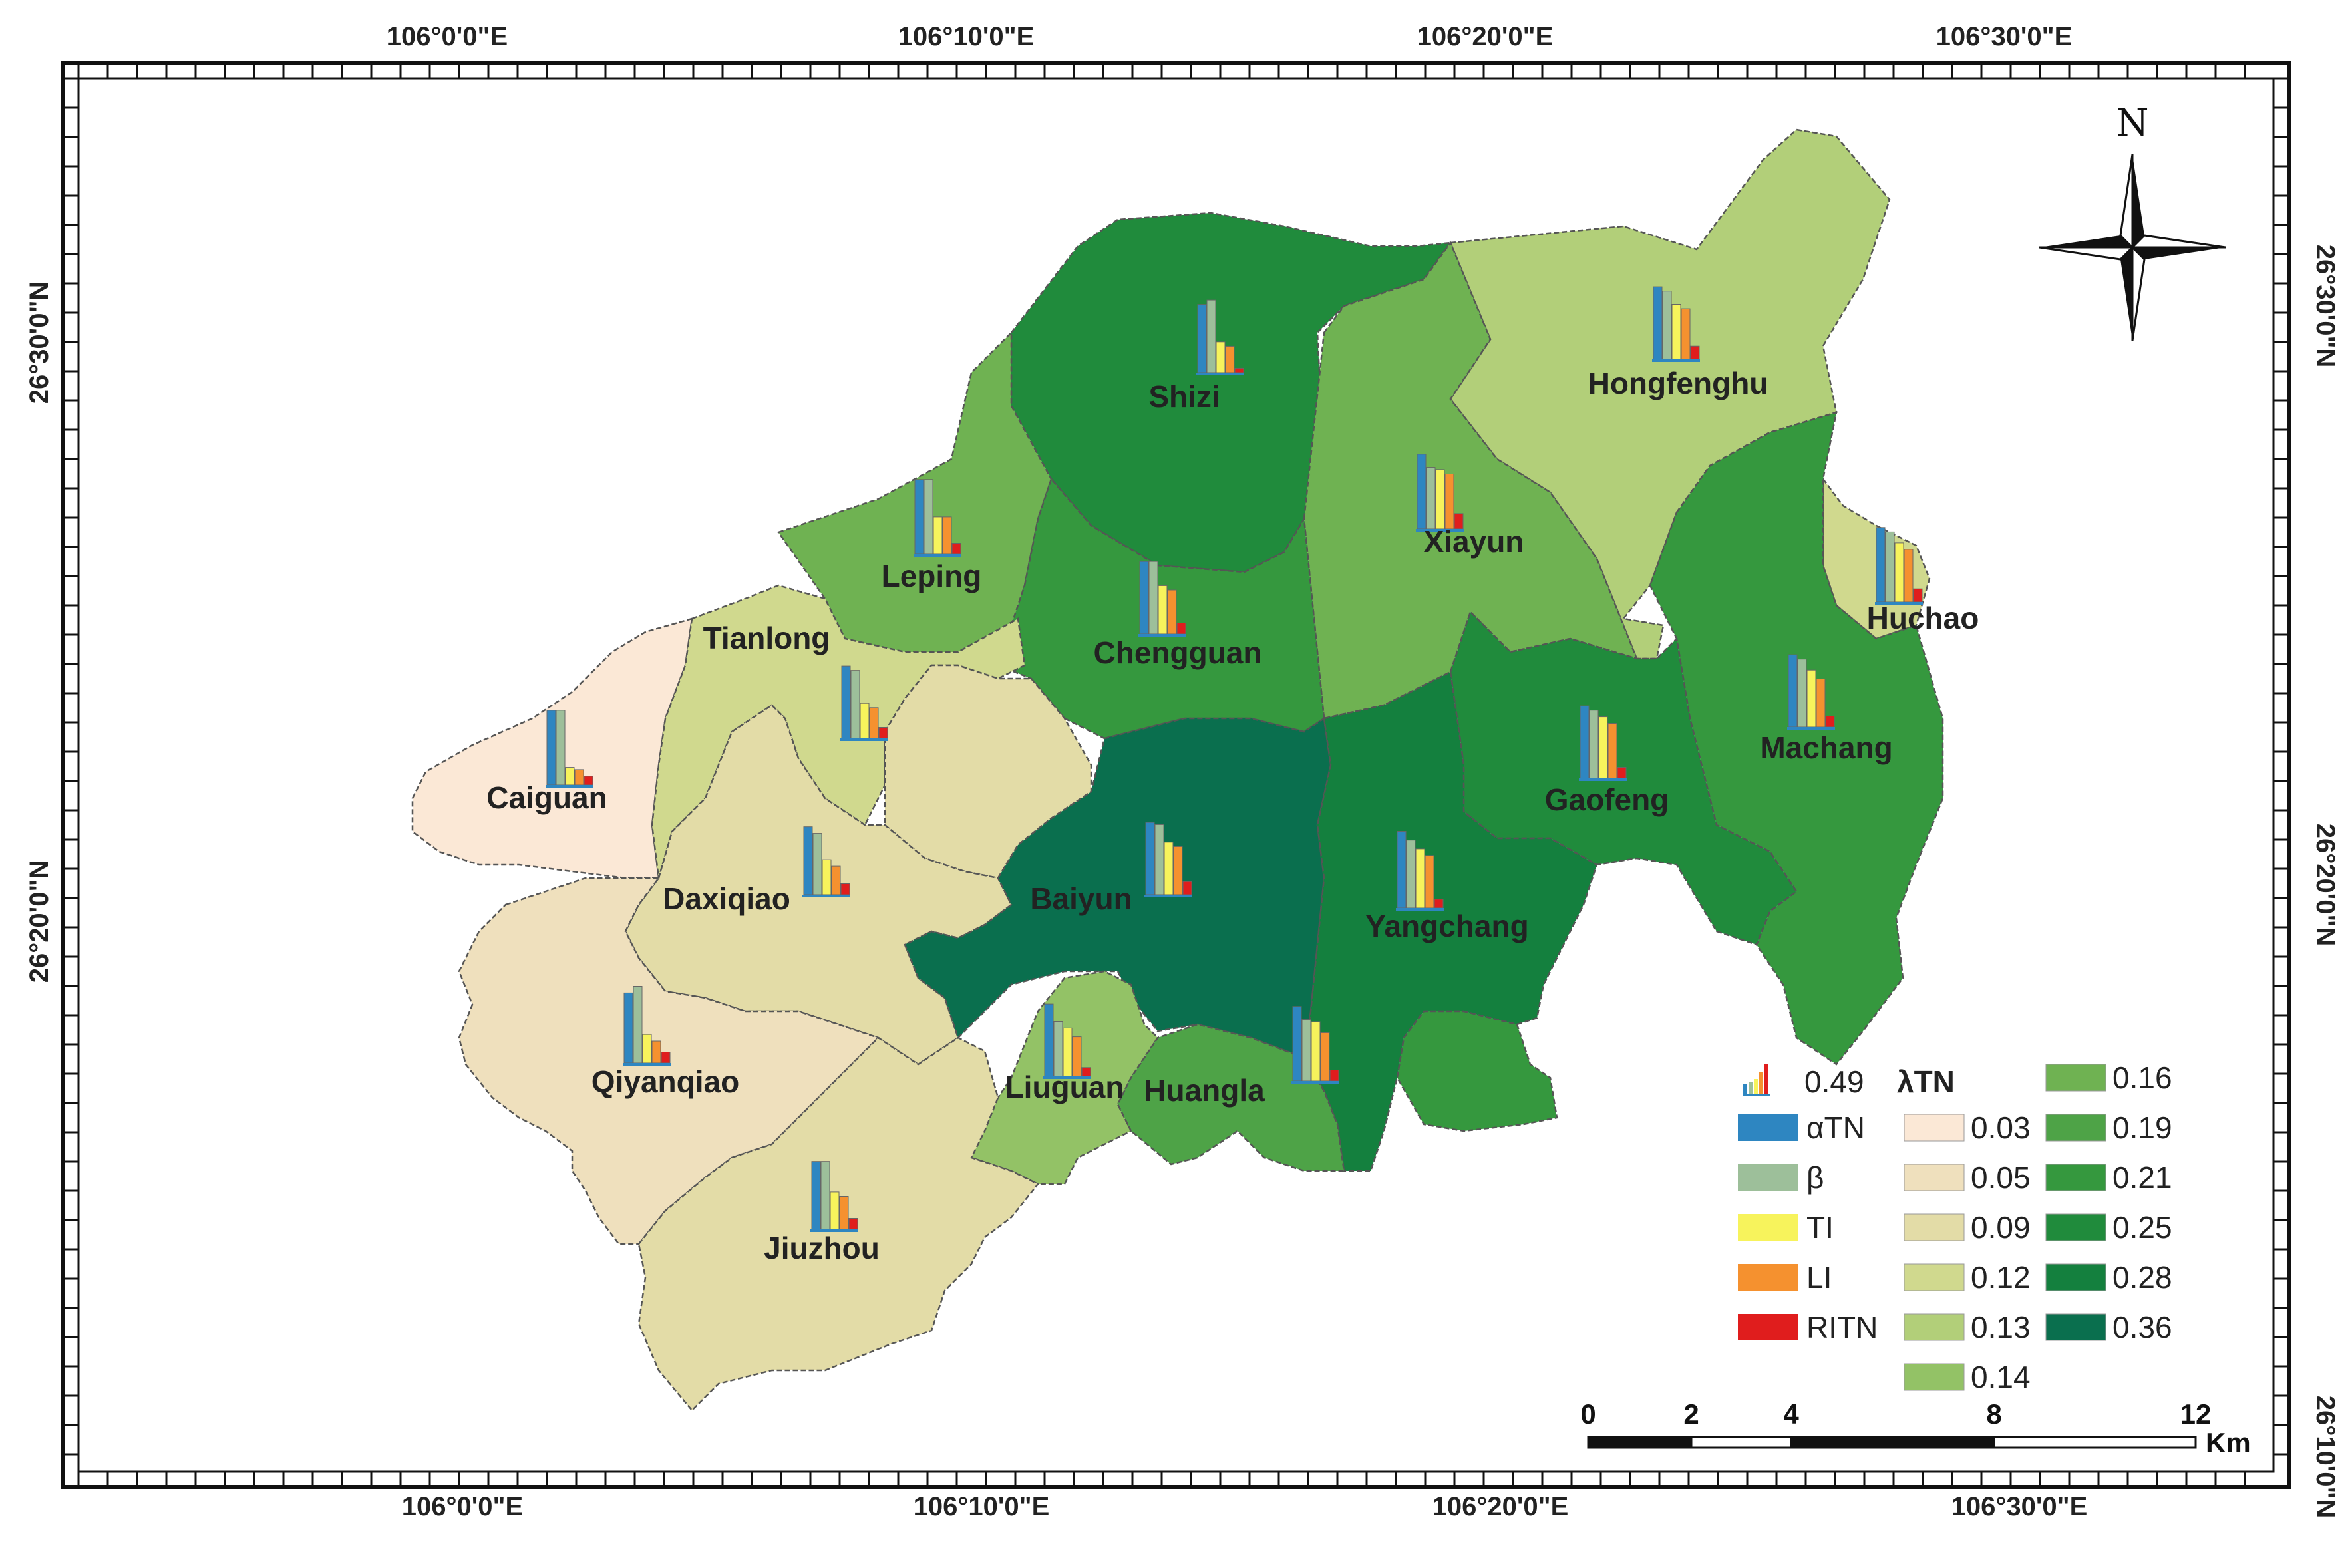 Image resolution: width=2352 pixels, height=1568 pixels. I want to click on scale-tick-label: 12, so click(2196, 1414).